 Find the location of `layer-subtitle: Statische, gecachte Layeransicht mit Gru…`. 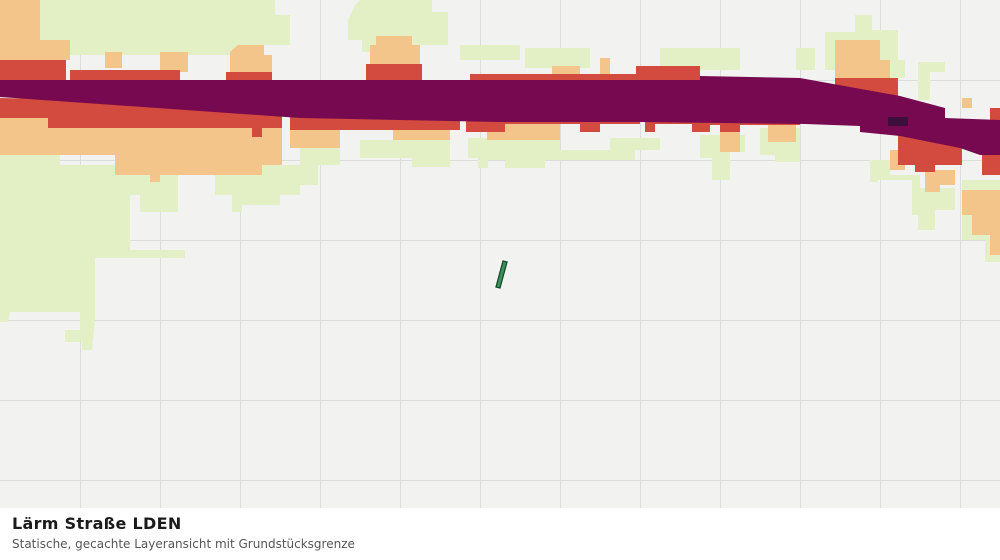

layer-subtitle: Statische, gecachte Layeransicht mit Gru… is located at coordinates (183, 544).